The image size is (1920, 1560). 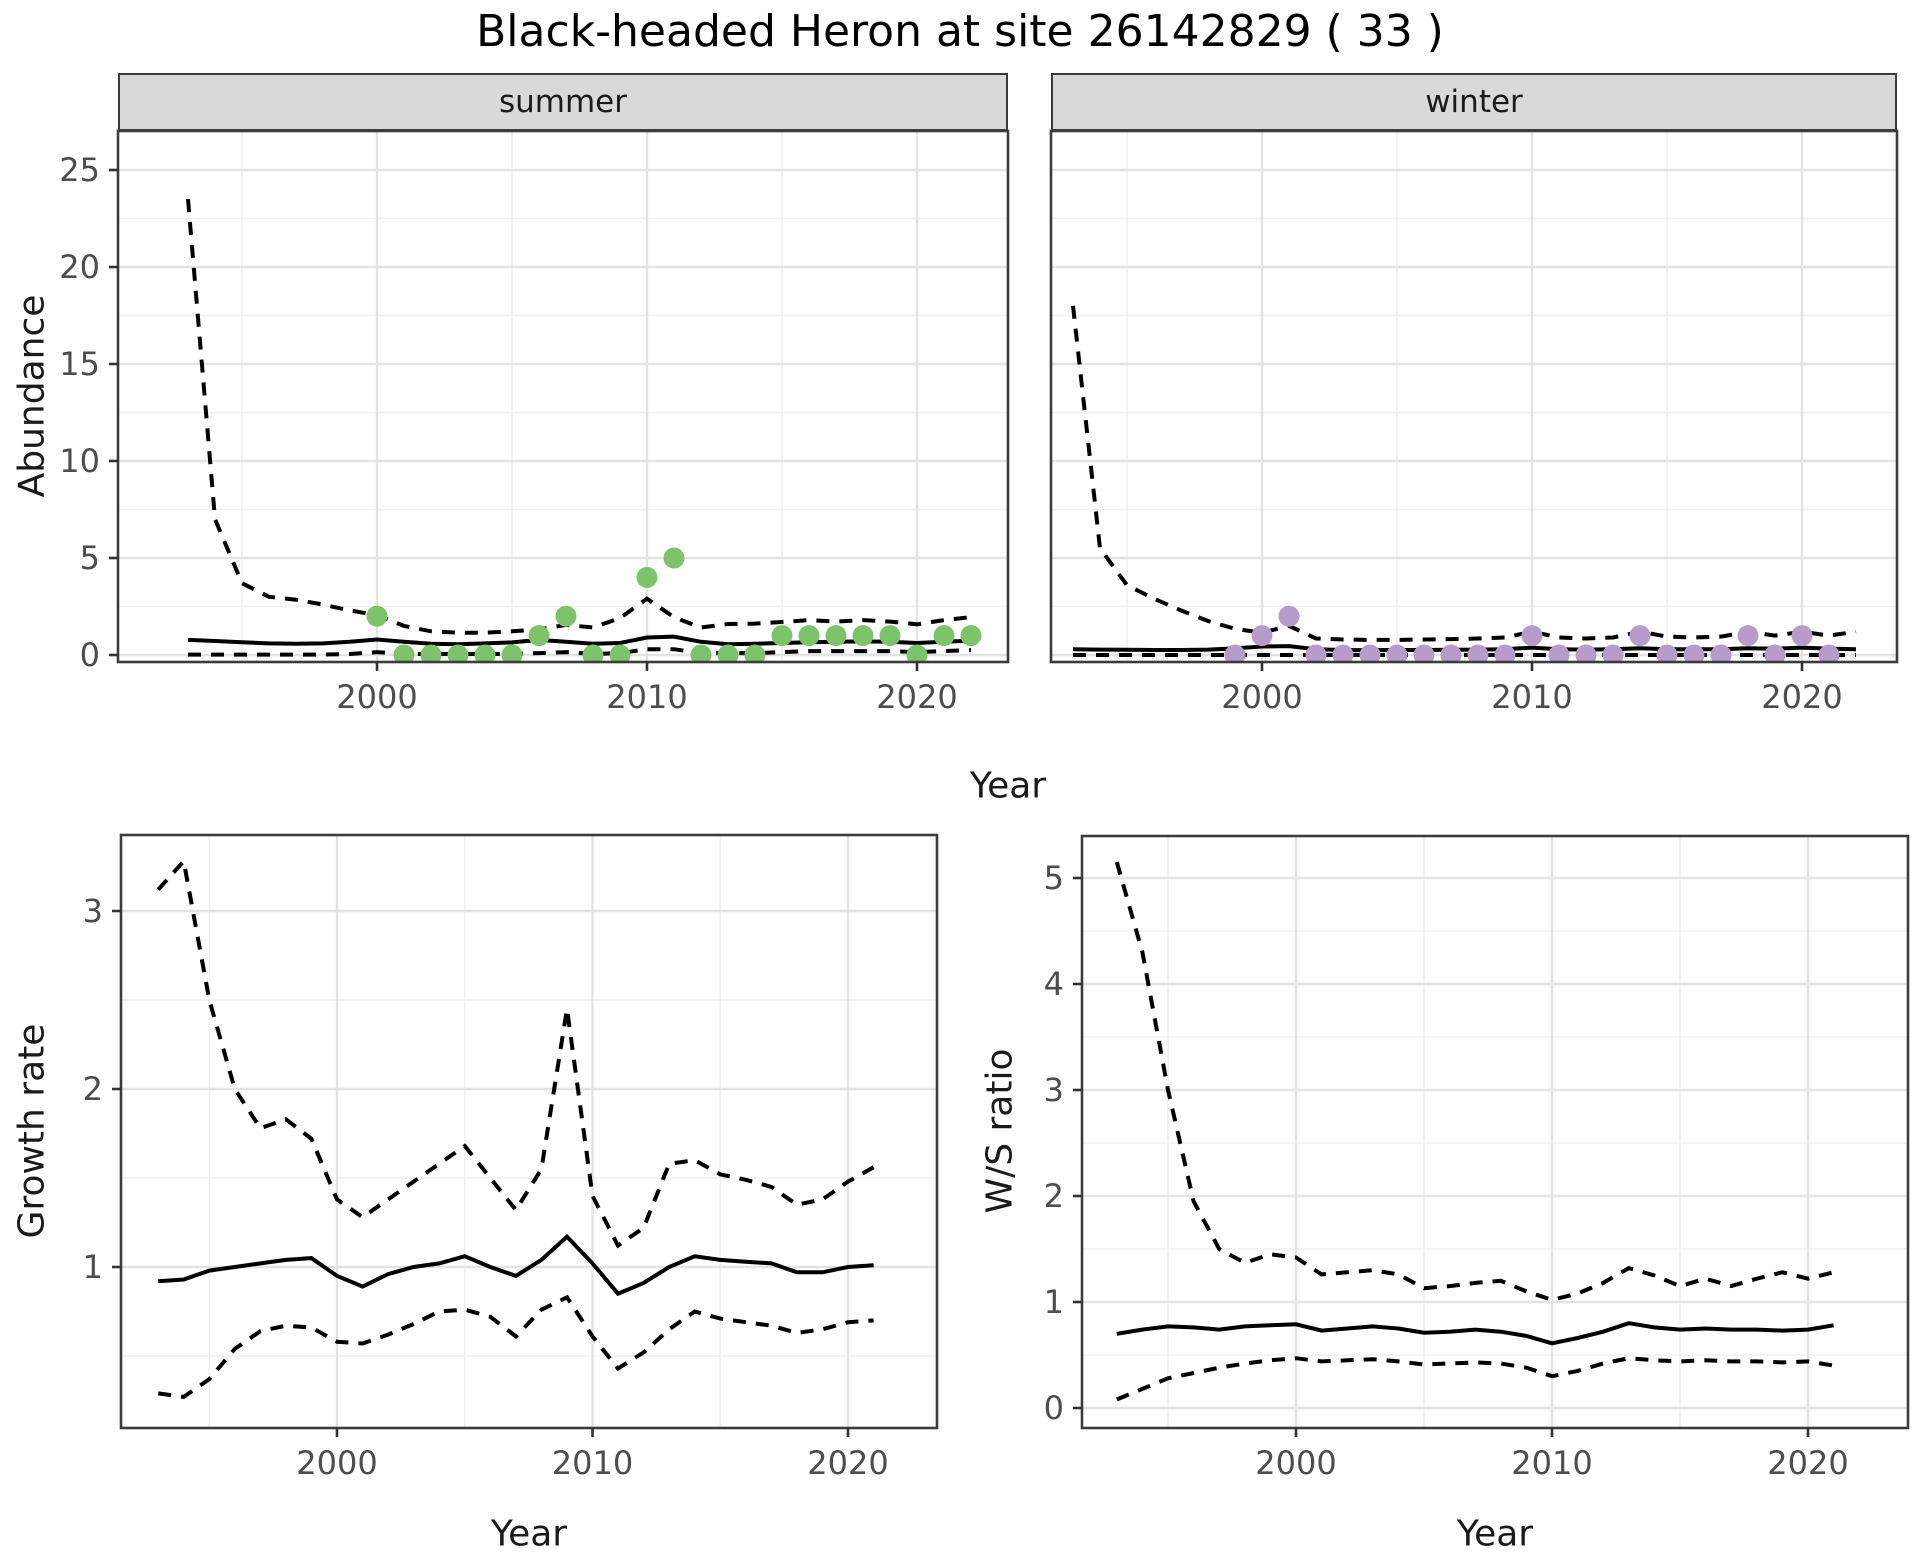 I want to click on ws-upper-ci-line, so click(x=1474, y=1081).